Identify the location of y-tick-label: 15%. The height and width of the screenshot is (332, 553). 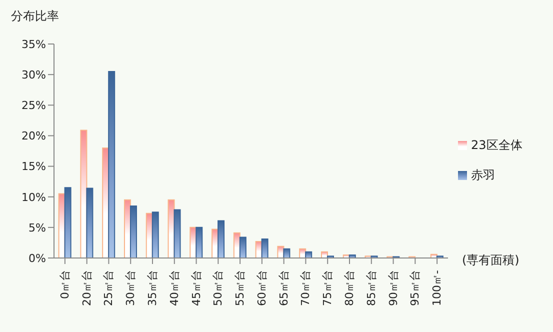
(34, 167).